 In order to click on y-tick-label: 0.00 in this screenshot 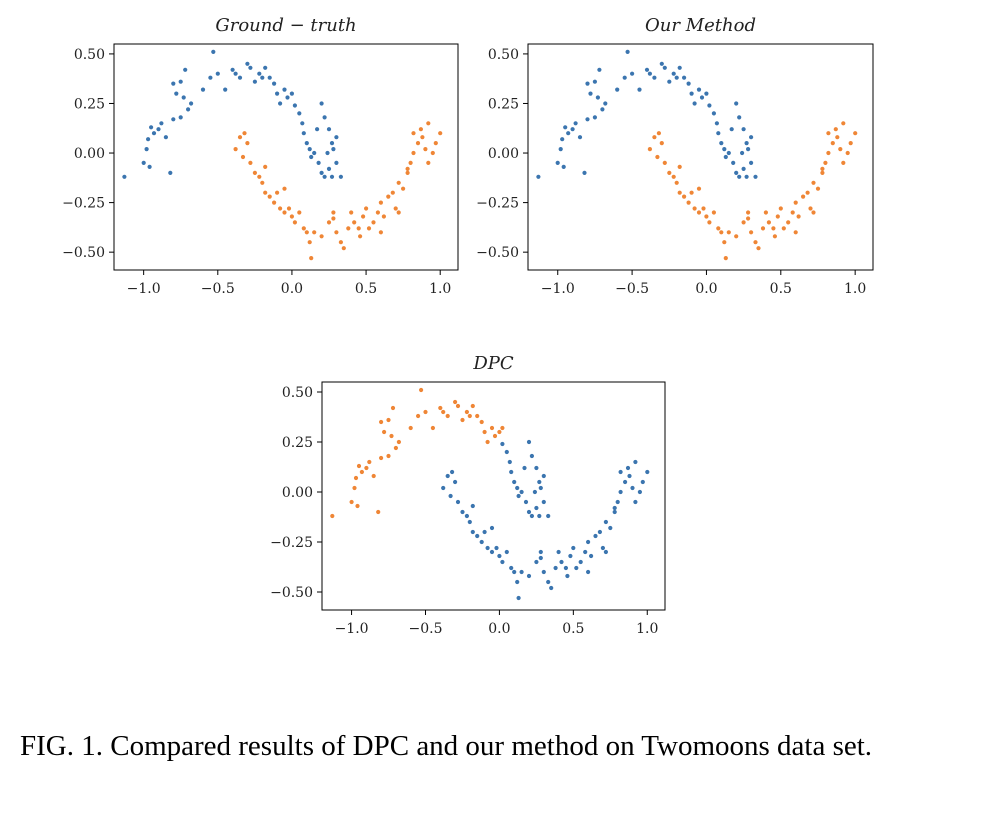, I will do `click(297, 493)`.